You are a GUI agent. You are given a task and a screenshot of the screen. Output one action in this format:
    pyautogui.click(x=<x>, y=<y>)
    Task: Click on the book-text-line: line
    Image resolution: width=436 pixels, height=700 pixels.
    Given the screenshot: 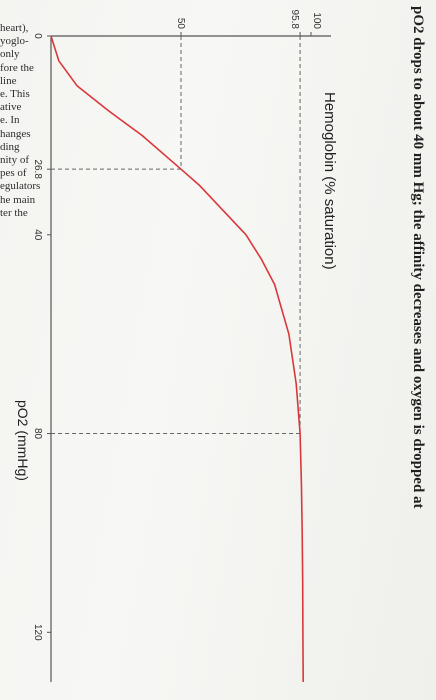 What is the action you would take?
    pyautogui.click(x=8, y=80)
    